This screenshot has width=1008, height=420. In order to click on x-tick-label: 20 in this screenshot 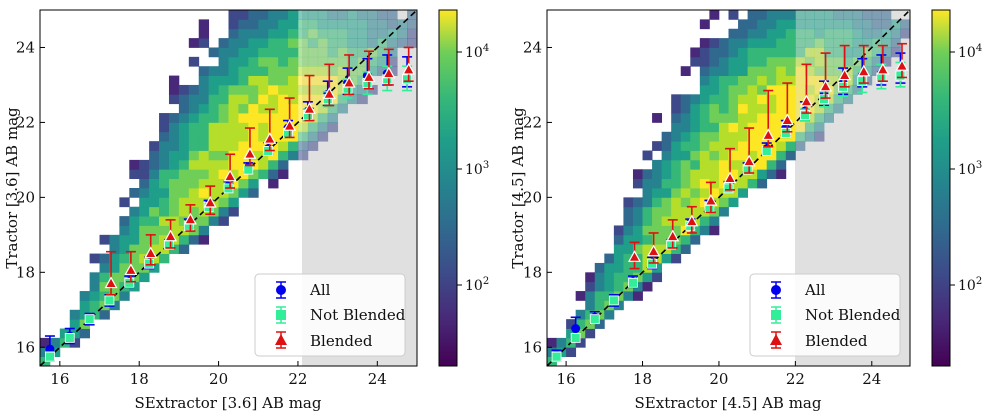, I will do `click(718, 379)`.